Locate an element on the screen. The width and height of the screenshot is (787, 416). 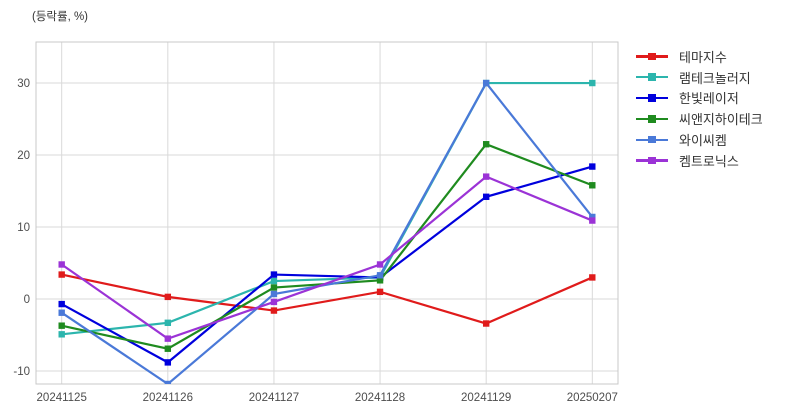
legend-item-0: 테마지수 is located at coordinates (699, 56).